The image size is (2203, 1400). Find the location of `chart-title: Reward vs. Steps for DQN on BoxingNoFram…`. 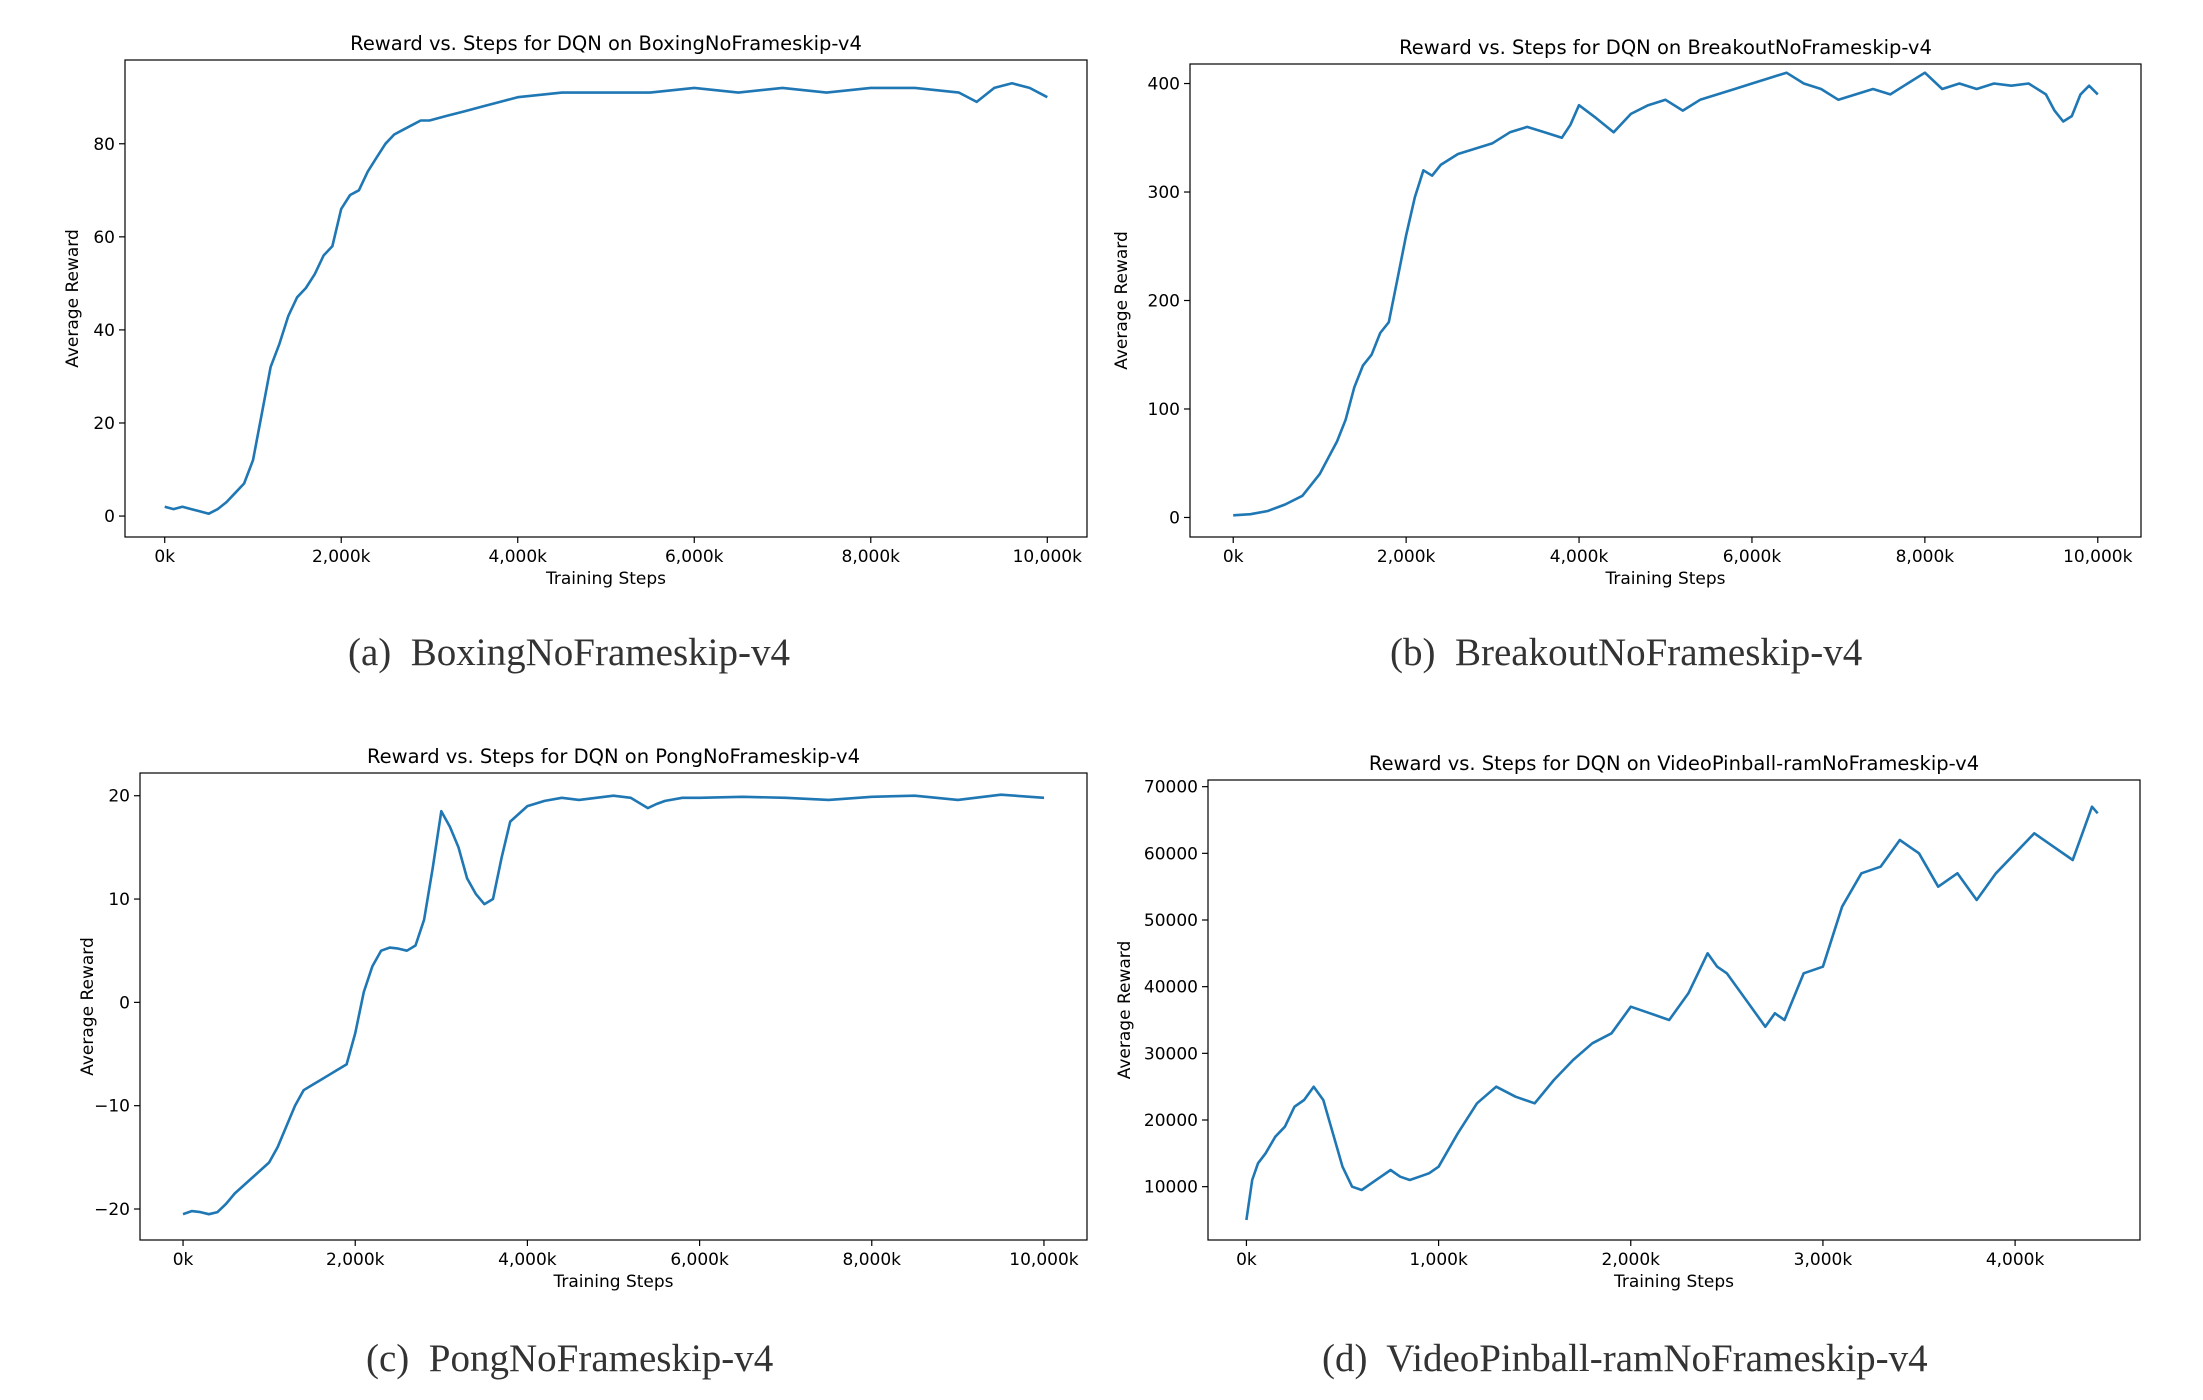

chart-title: Reward vs. Steps for DQN on BoxingNoFram… is located at coordinates (606, 43).